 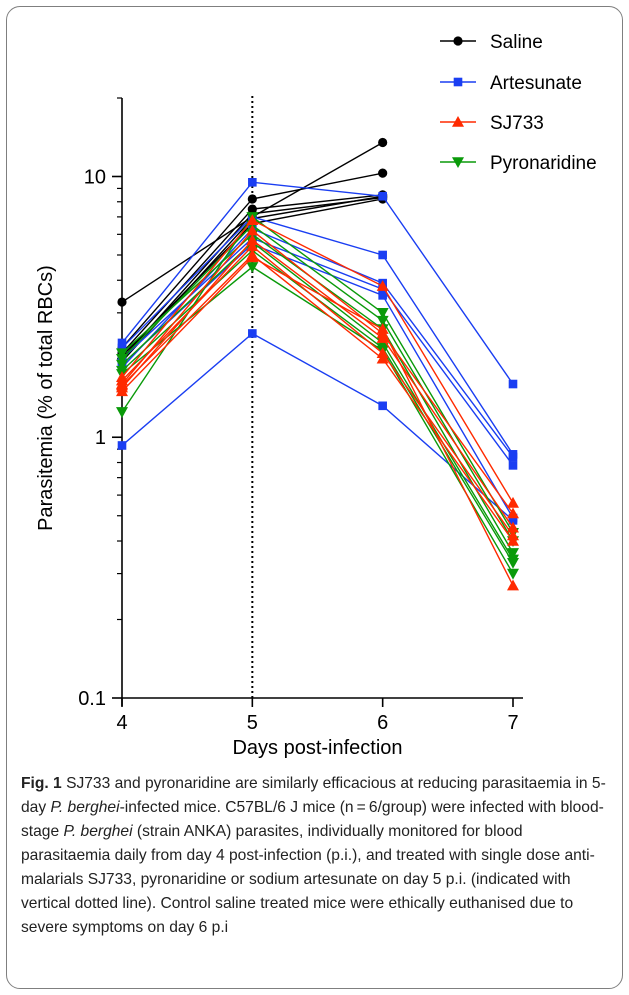 I want to click on x-axis-label: Days post-infection, so click(x=317, y=748).